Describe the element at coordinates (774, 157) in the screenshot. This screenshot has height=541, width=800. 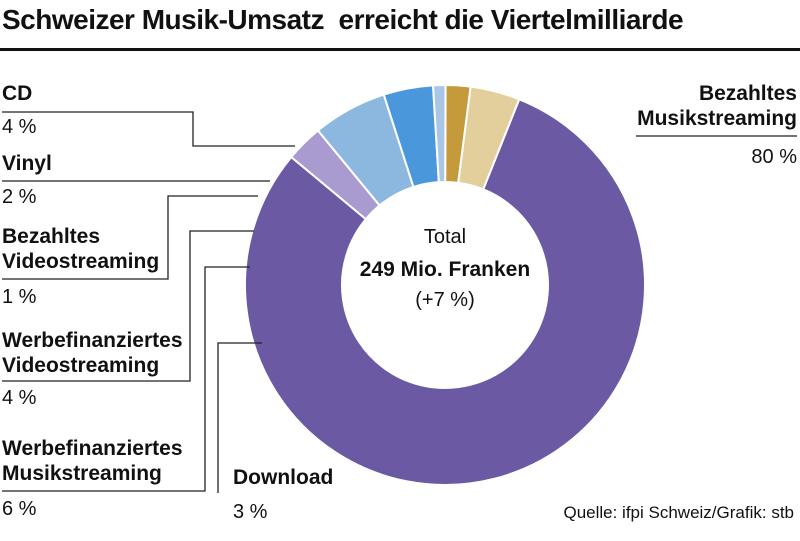
I see `slice-value-bezahltes-musikstreaming: 80 %` at that location.